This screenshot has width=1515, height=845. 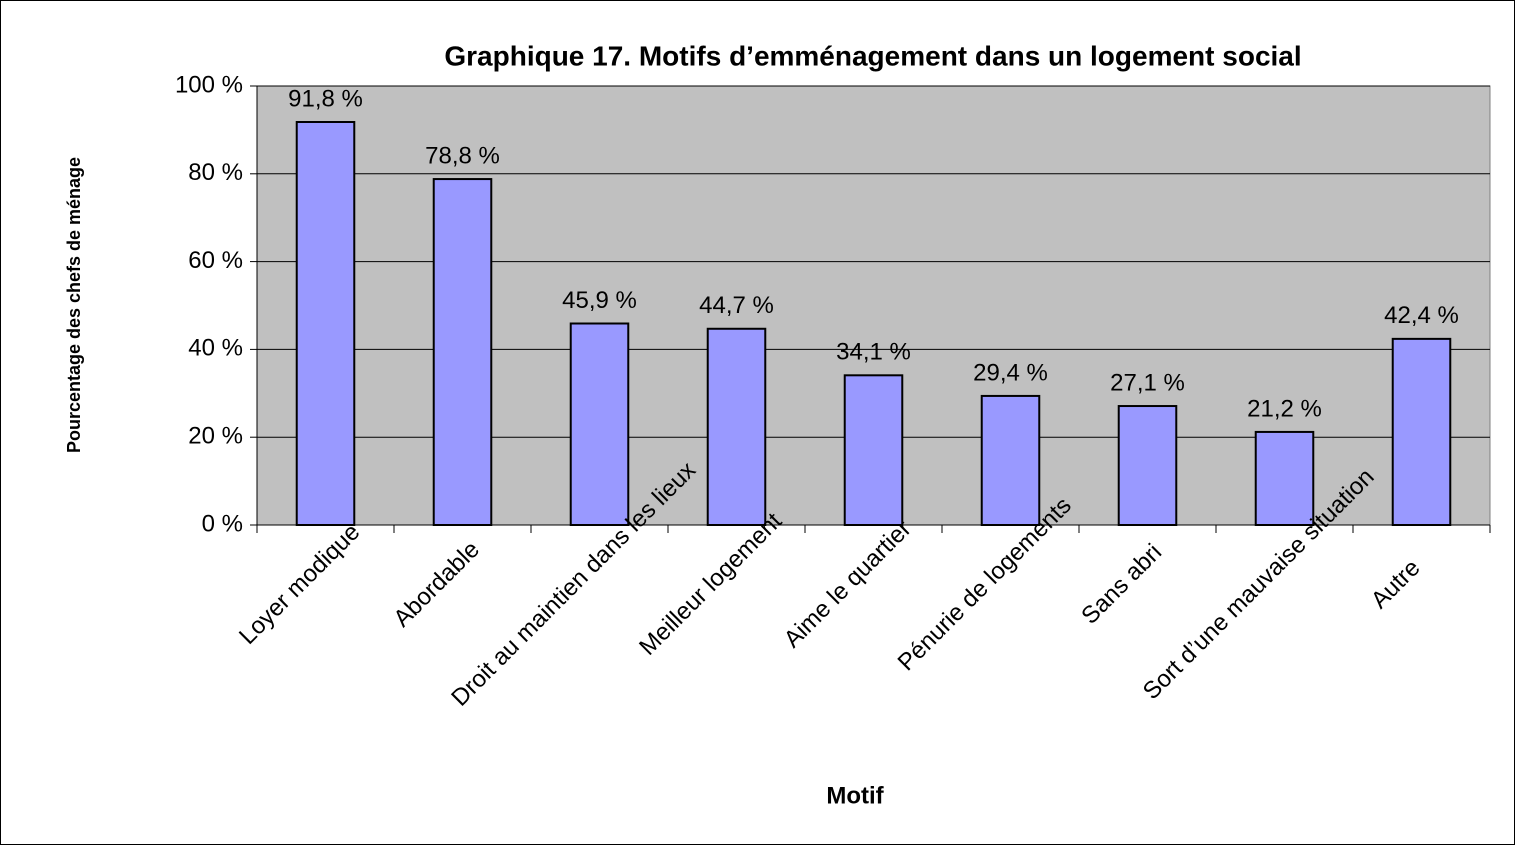 I want to click on value-label: 29,4 %, so click(x=1010, y=372).